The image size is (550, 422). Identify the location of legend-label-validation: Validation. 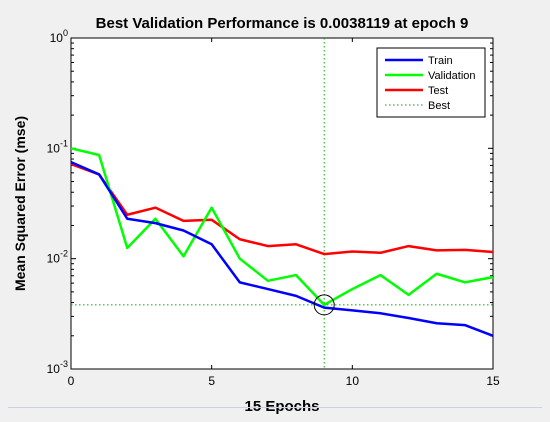
(452, 76).